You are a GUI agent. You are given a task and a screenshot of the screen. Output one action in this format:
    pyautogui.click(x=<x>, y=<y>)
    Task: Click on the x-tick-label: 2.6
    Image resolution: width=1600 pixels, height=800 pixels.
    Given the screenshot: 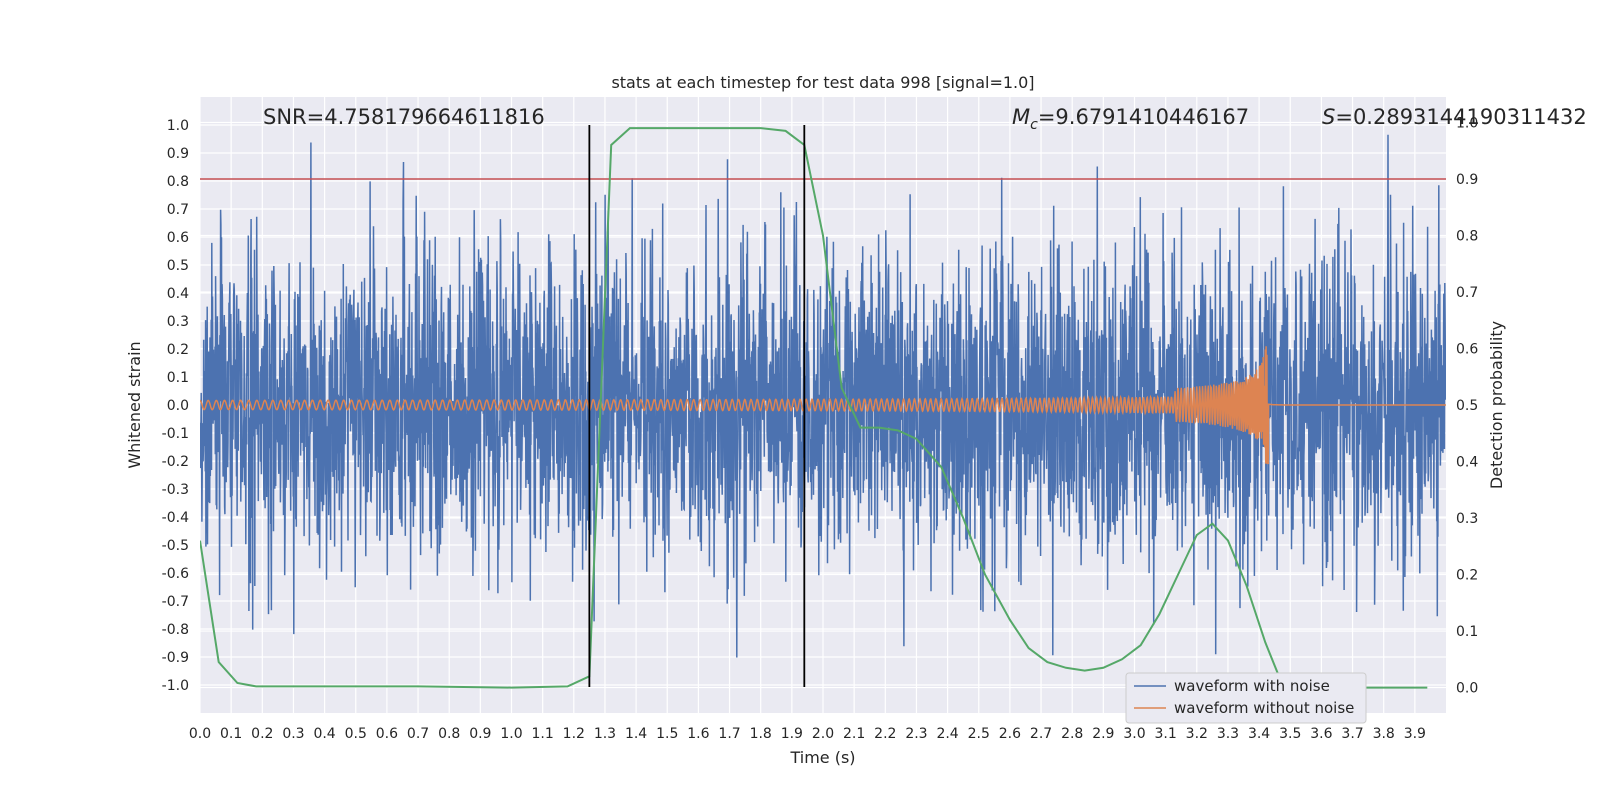 What is the action you would take?
    pyautogui.click(x=1010, y=734)
    